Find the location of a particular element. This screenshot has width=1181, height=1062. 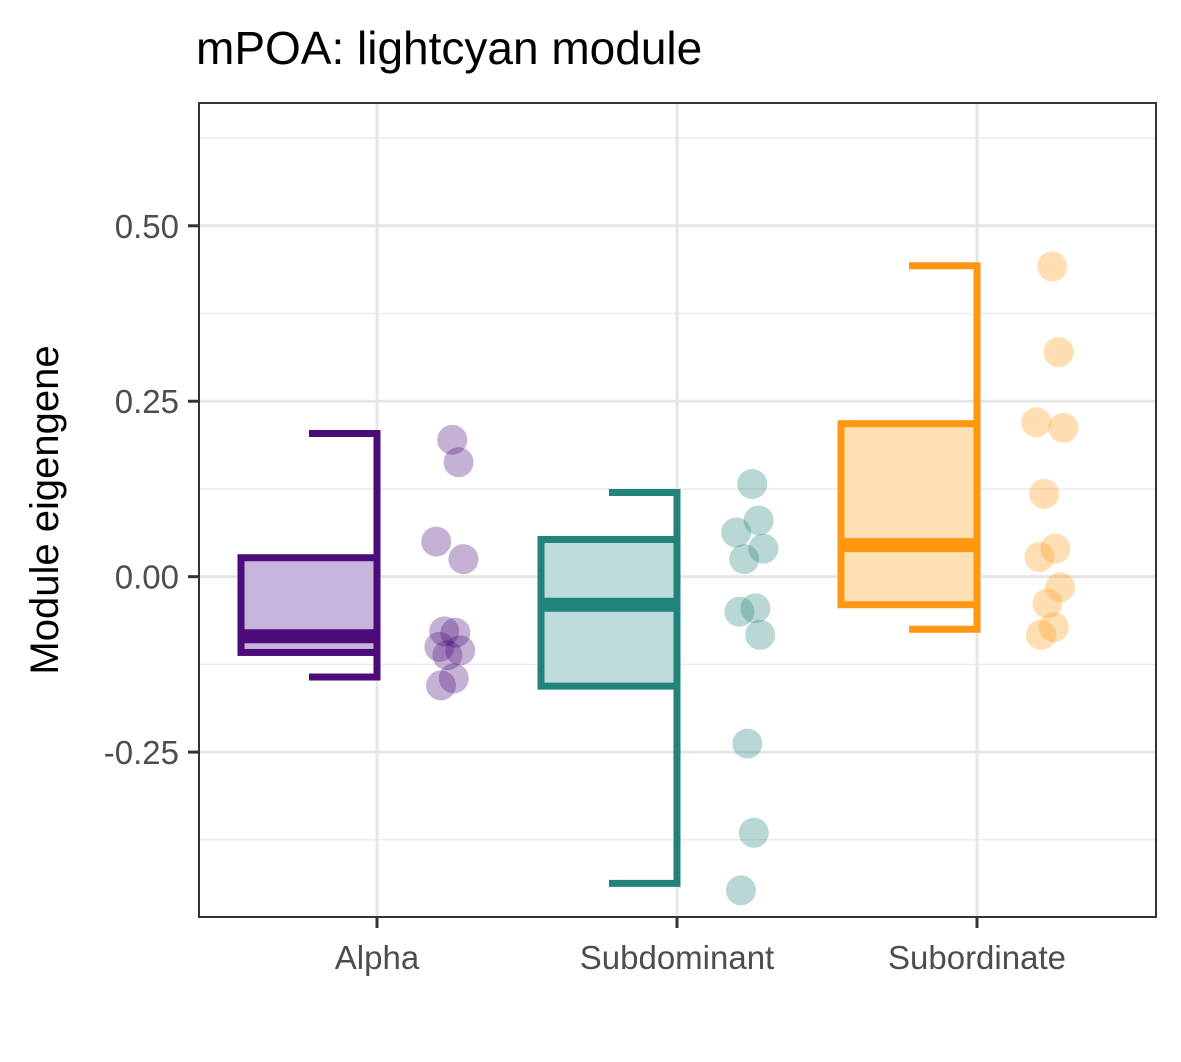

y-axis-title: Module eigengene is located at coordinates (45, 509).